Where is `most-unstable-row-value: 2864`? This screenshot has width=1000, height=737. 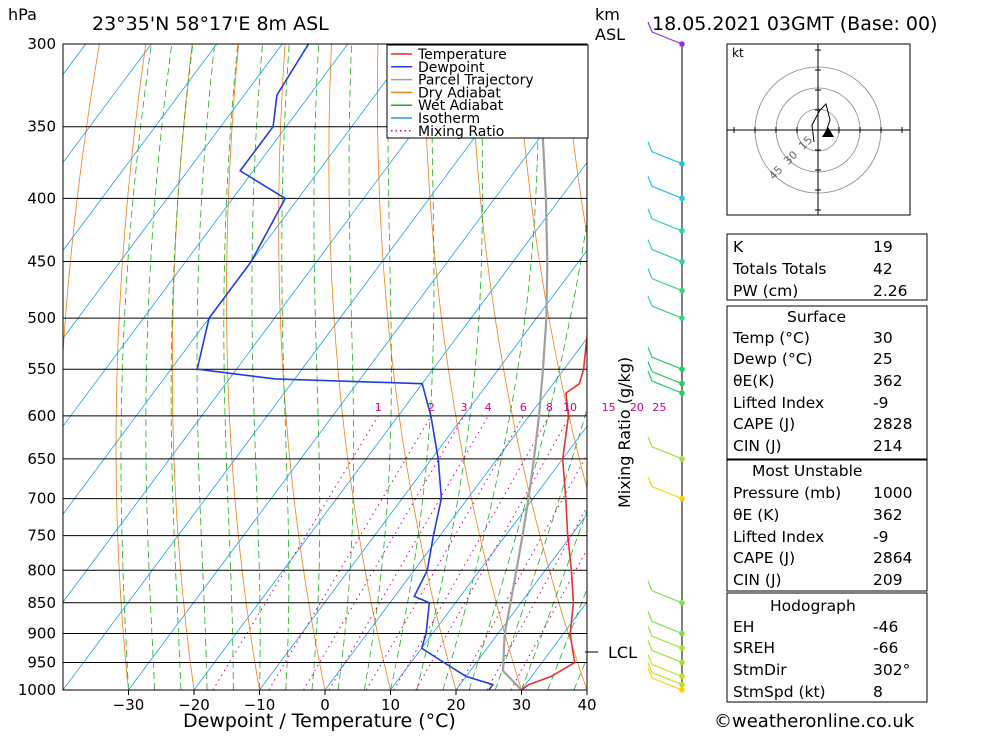
most-unstable-row-value: 2864 is located at coordinates (892, 558).